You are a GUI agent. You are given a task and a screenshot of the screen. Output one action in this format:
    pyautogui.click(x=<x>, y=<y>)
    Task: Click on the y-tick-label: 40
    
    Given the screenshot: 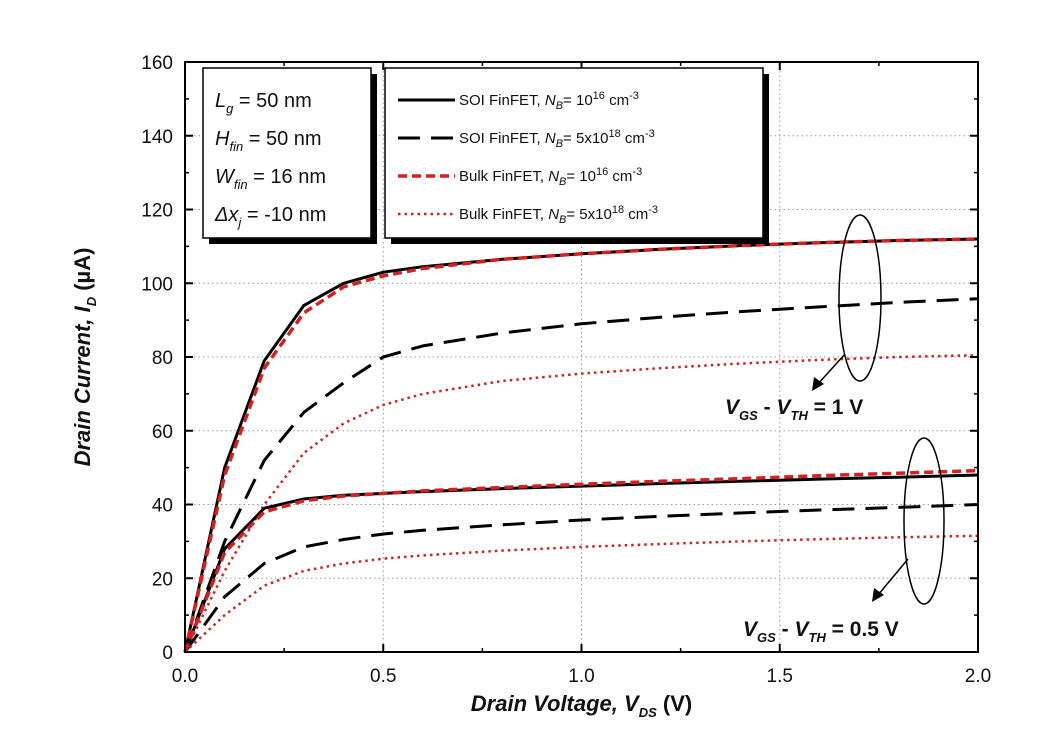 What is the action you would take?
    pyautogui.click(x=162, y=506)
    